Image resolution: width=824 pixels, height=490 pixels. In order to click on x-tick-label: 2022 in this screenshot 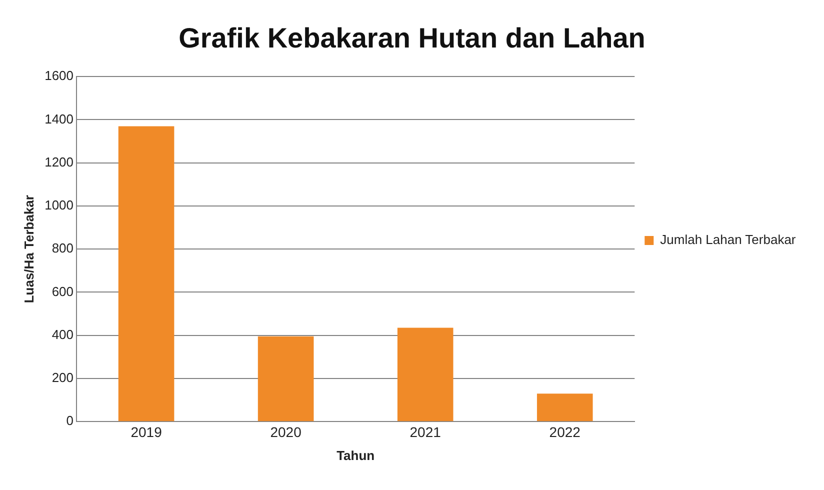, I will do `click(565, 432)`.